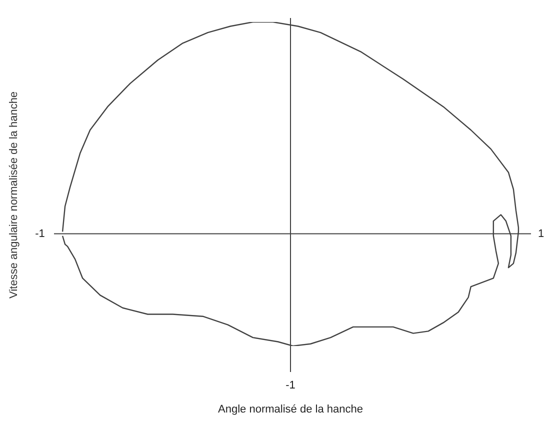  I want to click on text: Angle normalisé de la hanche, so click(290, 410).